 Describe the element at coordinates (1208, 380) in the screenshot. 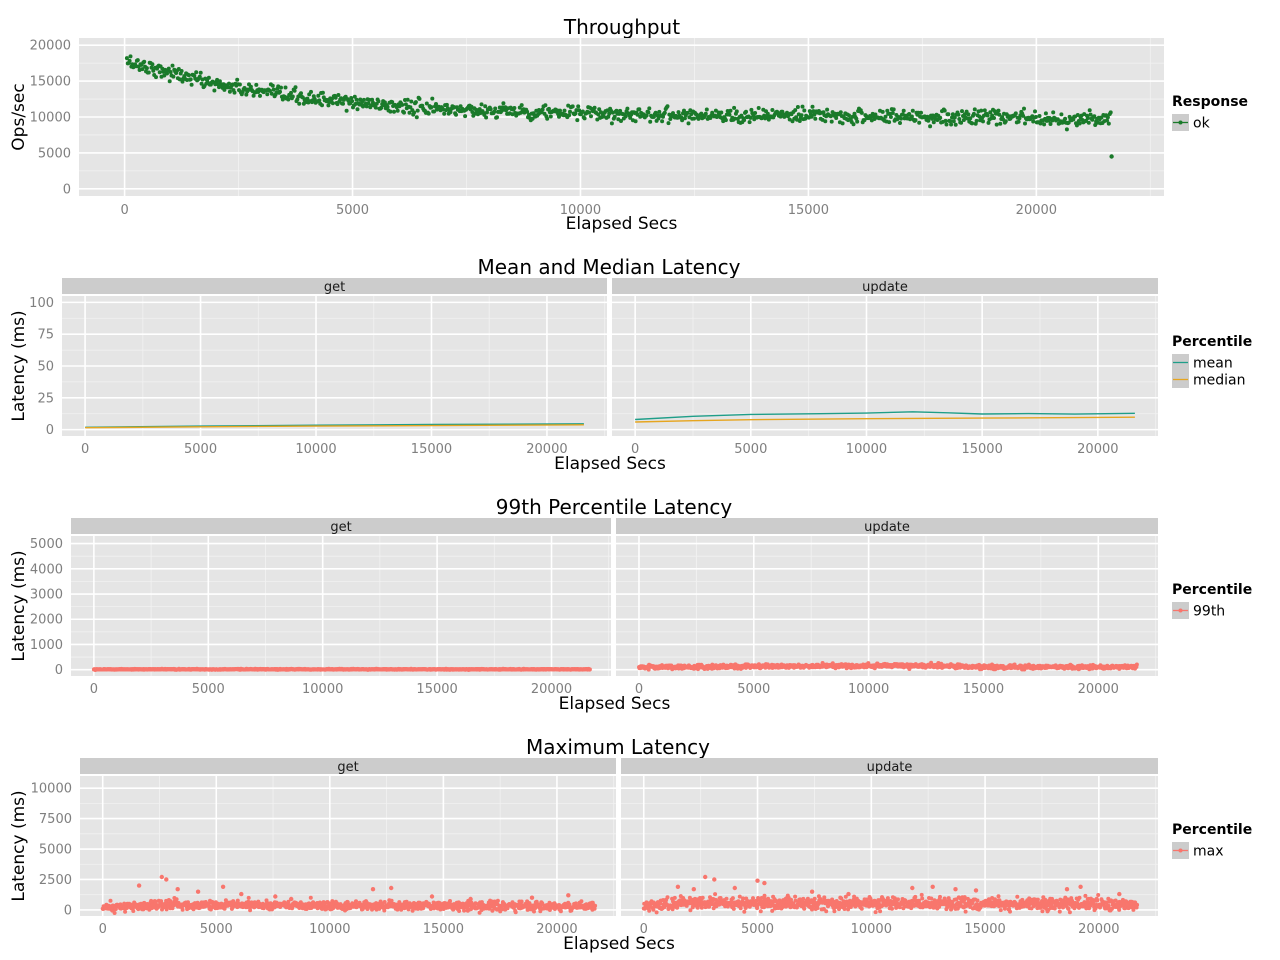

I see `legend-entry-median: median` at that location.